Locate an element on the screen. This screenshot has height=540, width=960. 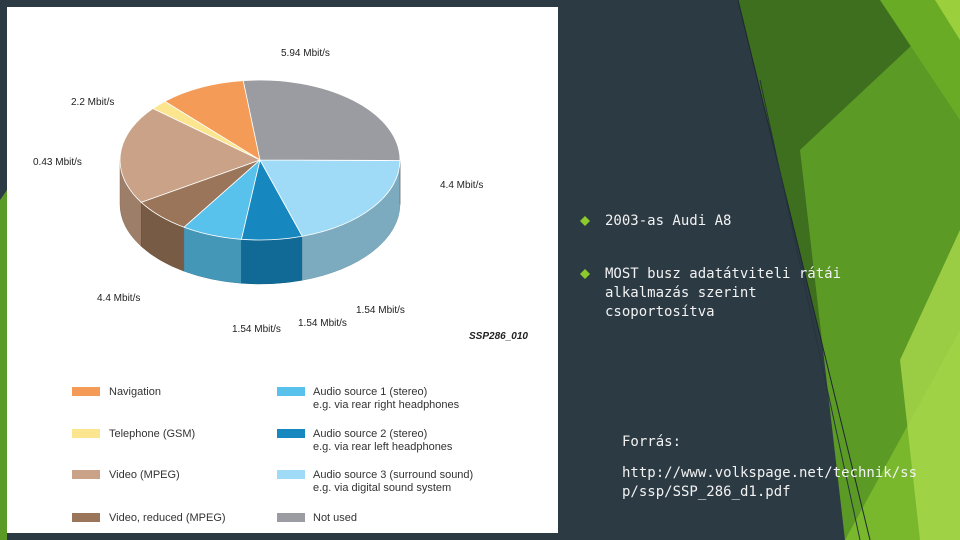
image-code: SSP286_010 is located at coordinates (498, 336).